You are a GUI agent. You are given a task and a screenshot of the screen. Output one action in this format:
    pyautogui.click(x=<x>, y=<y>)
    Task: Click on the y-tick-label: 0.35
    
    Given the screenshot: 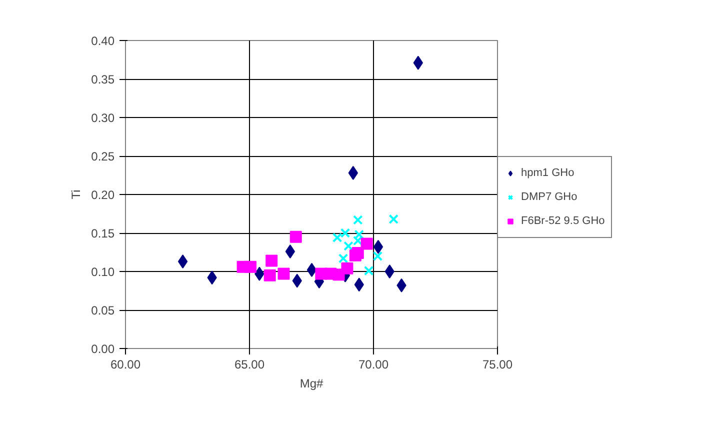 What is the action you would take?
    pyautogui.click(x=103, y=79)
    